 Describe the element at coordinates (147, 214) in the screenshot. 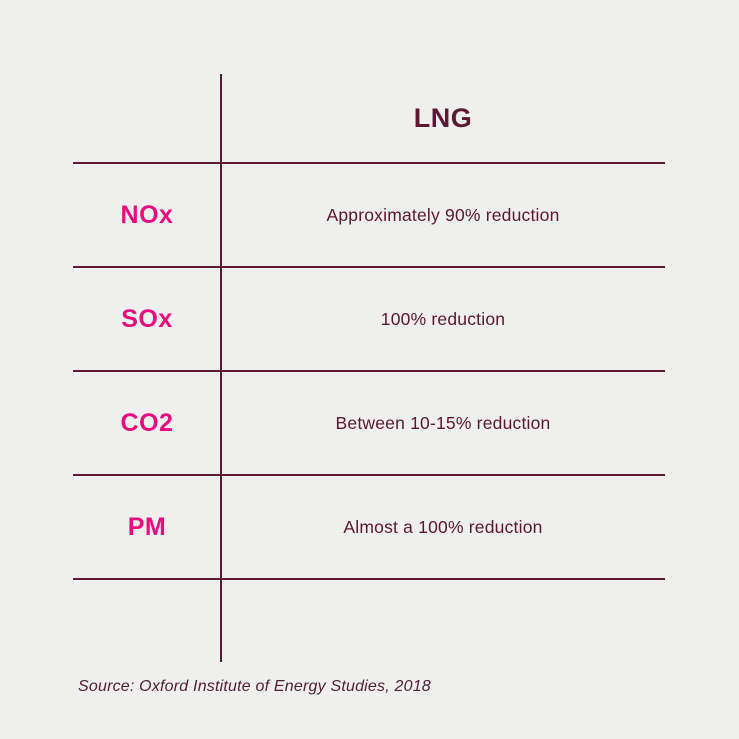

I see `row-label-nox: NOx` at that location.